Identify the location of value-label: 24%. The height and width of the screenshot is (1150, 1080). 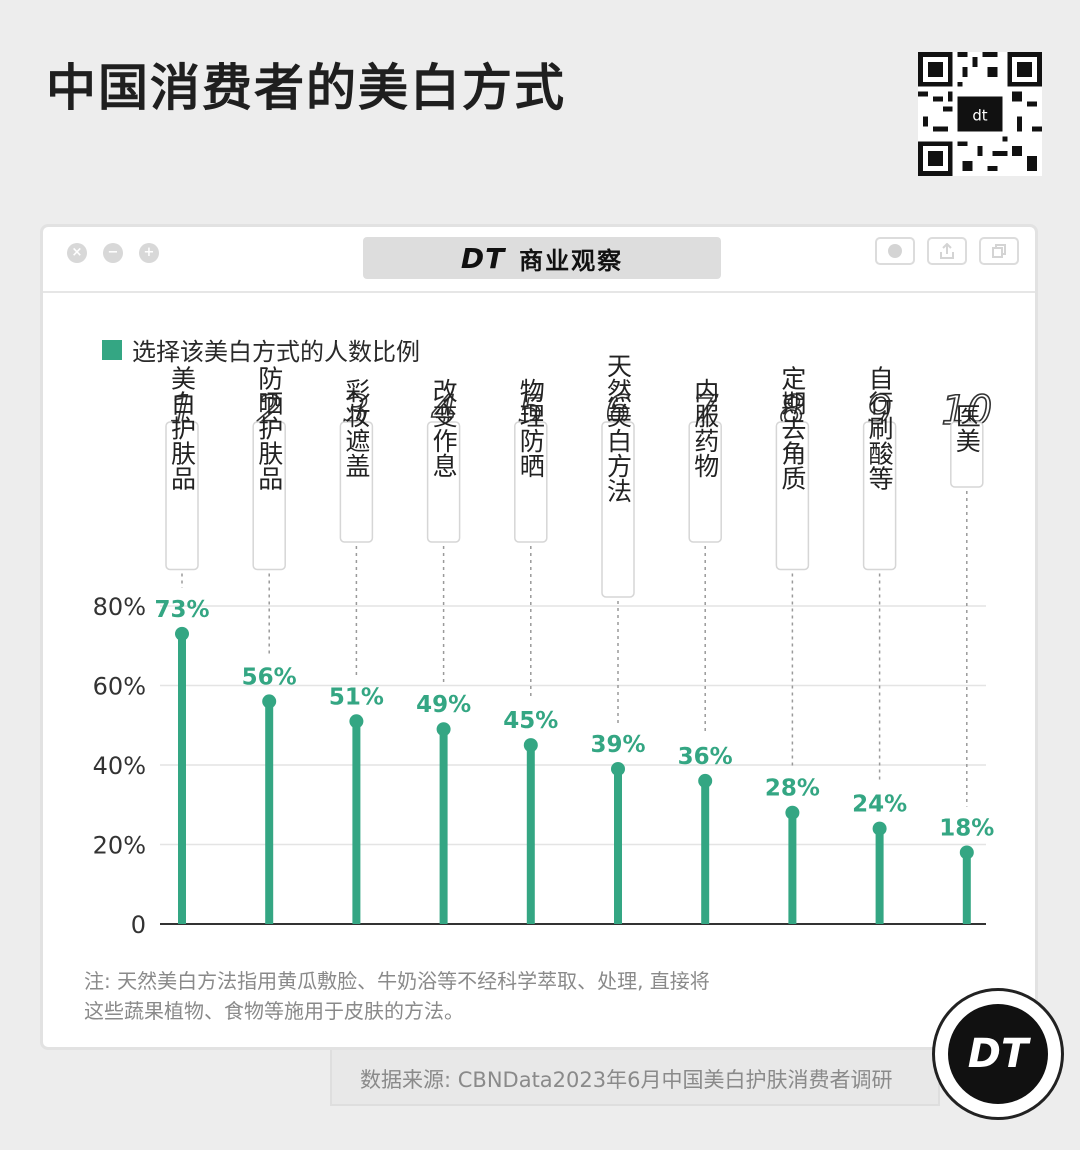
(879, 805).